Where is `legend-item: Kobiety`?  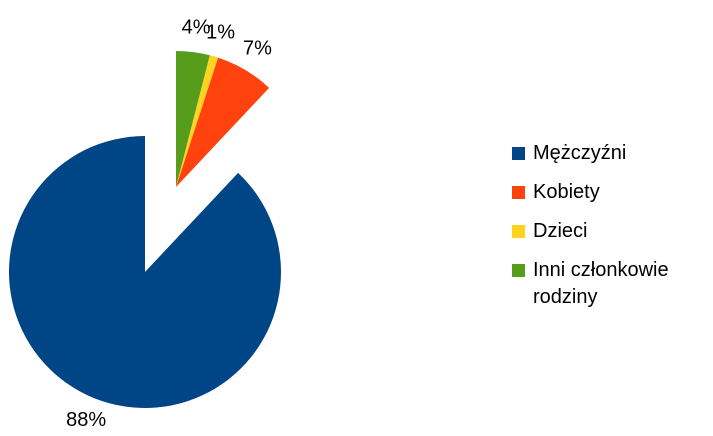
legend-item: Kobiety is located at coordinates (607, 192).